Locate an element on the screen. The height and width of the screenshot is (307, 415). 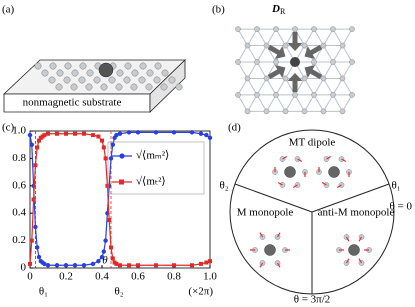
y-tick-label: 0.4 is located at coordinates (19, 213).